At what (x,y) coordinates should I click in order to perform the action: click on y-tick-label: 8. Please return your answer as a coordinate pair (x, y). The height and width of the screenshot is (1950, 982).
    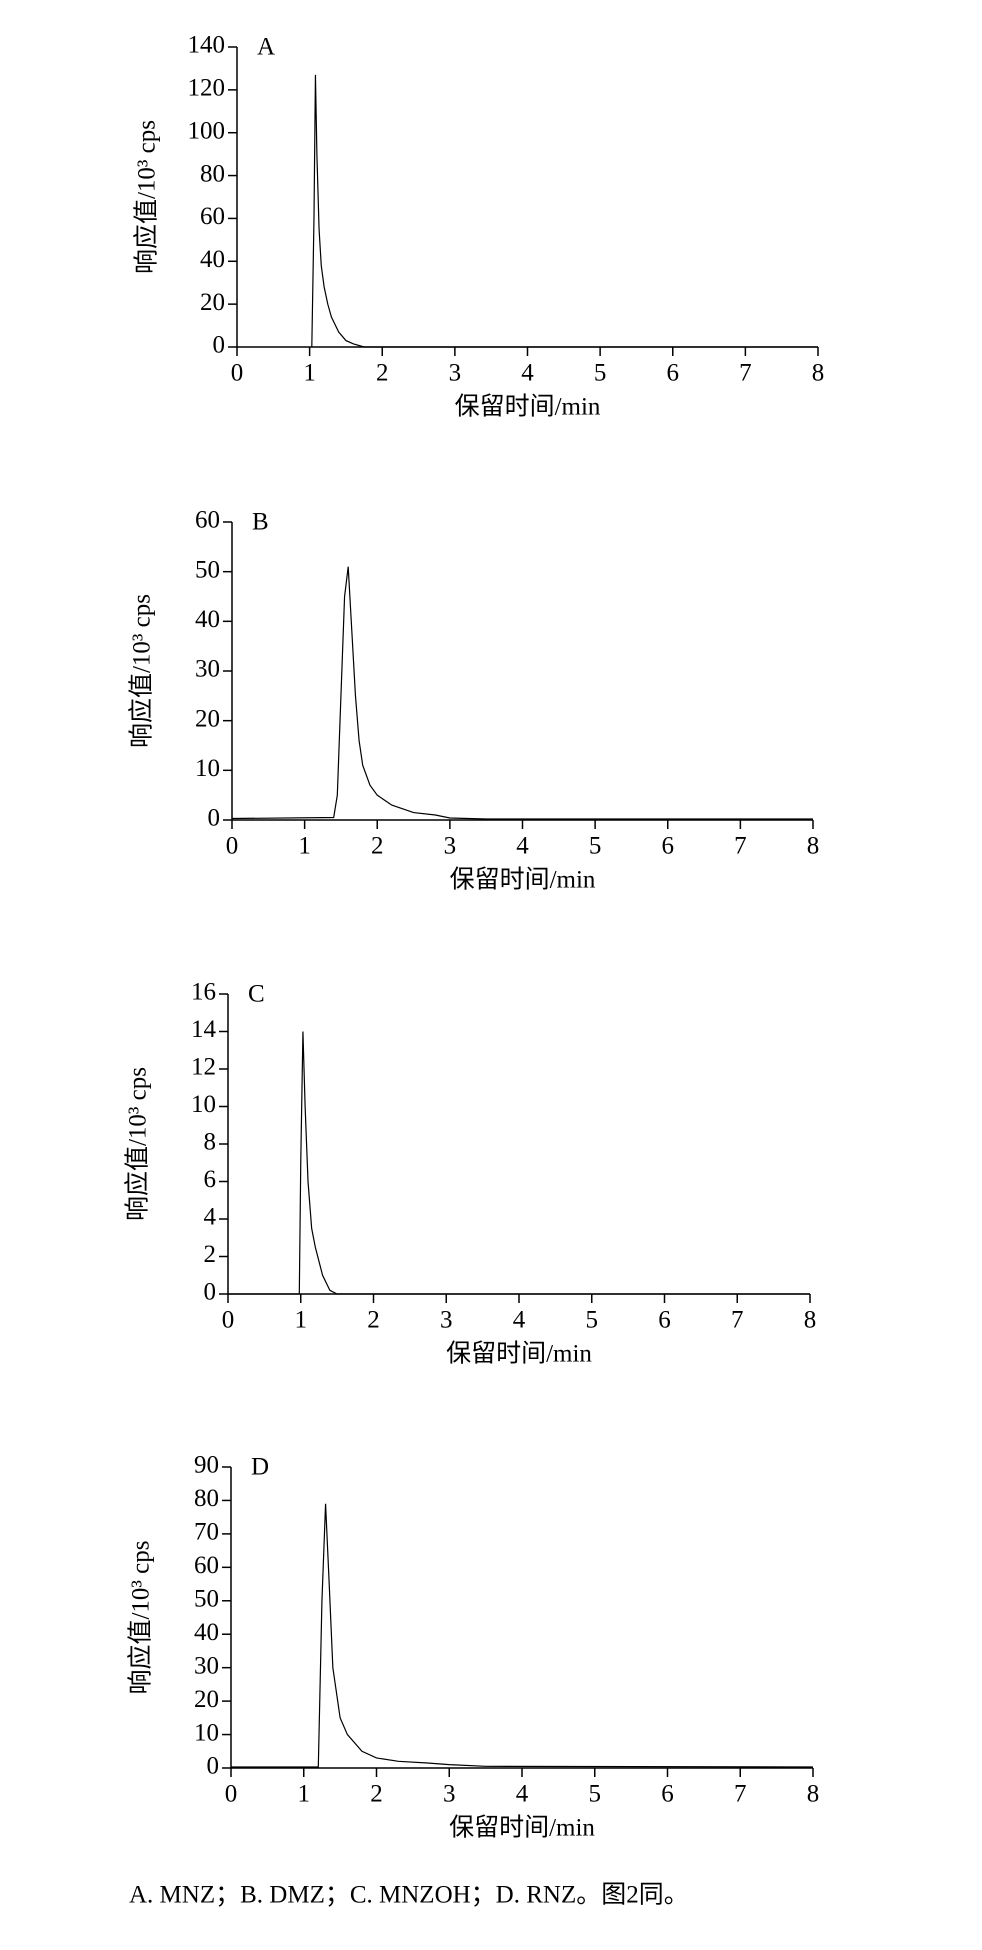
    Looking at the image, I should click on (210, 1142).